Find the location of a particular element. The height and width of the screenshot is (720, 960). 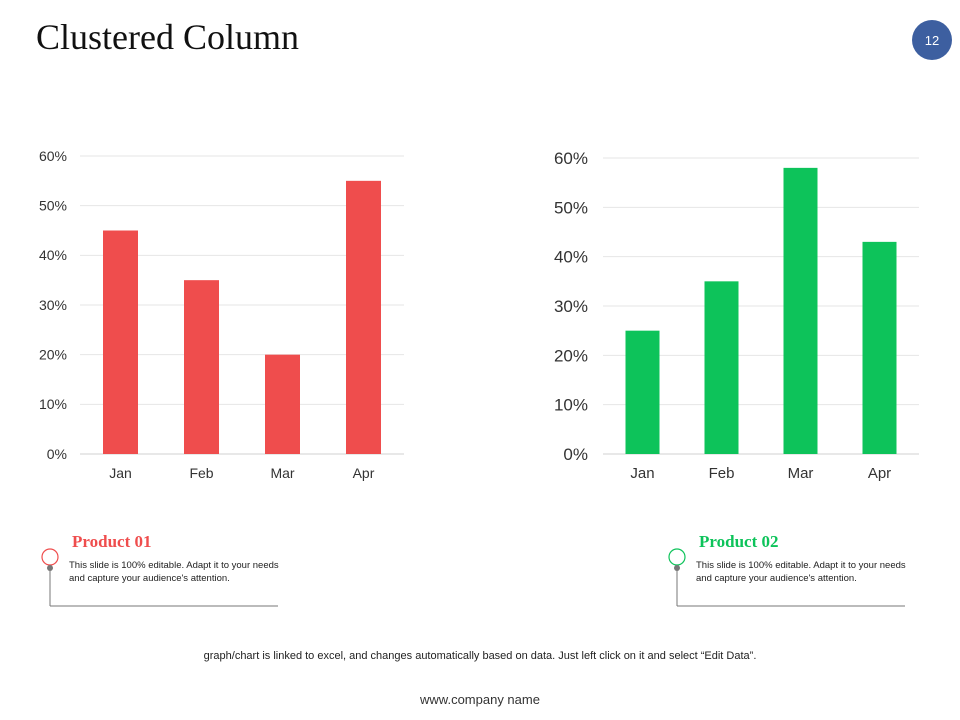

chart2-bar-apr is located at coordinates (879, 347).